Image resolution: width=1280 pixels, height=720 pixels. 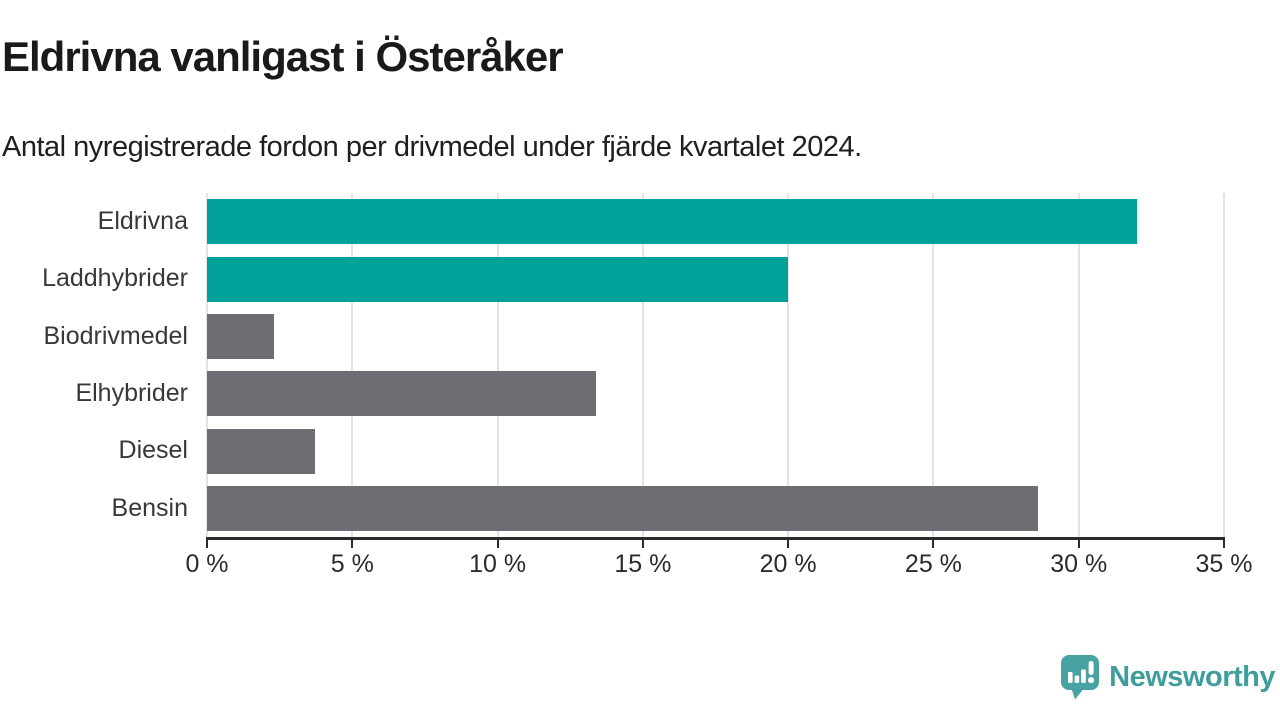 What do you see at coordinates (240, 336) in the screenshot?
I see `bar-biodrivmedel` at bounding box center [240, 336].